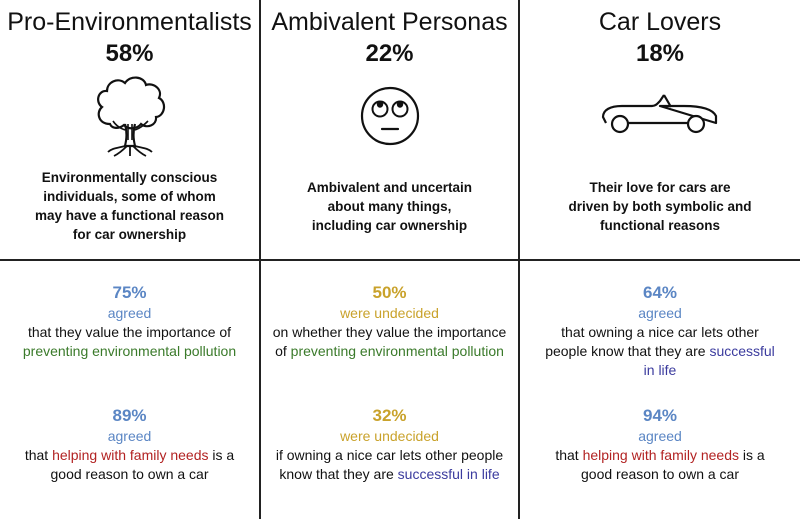 The width and height of the screenshot is (800, 519). What do you see at coordinates (660, 292) in the screenshot?
I see `stat-percent: 64%` at bounding box center [660, 292].